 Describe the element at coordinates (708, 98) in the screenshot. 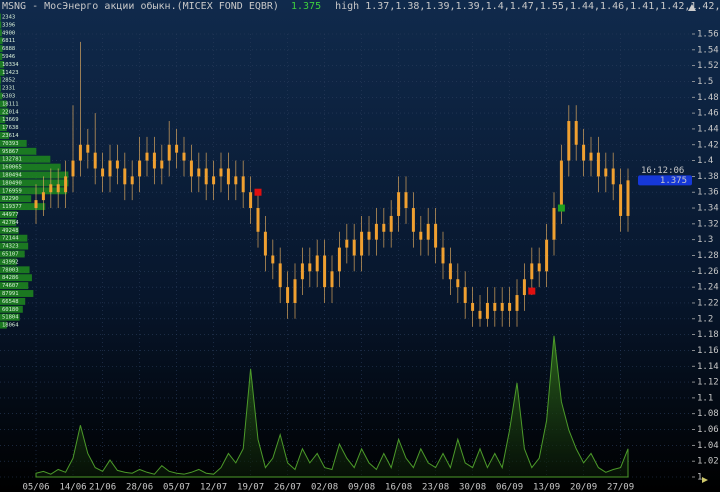

I see `y-tick-label: 1.48` at that location.